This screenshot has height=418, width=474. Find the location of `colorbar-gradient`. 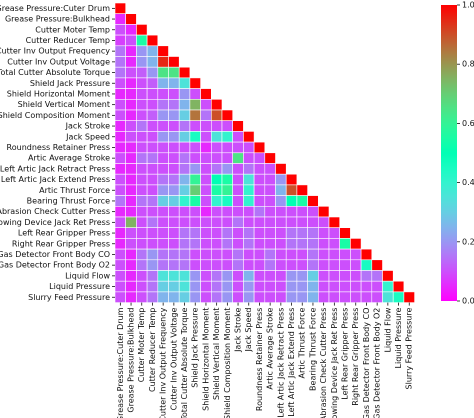

colorbar-gradient is located at coordinates (449, 153).